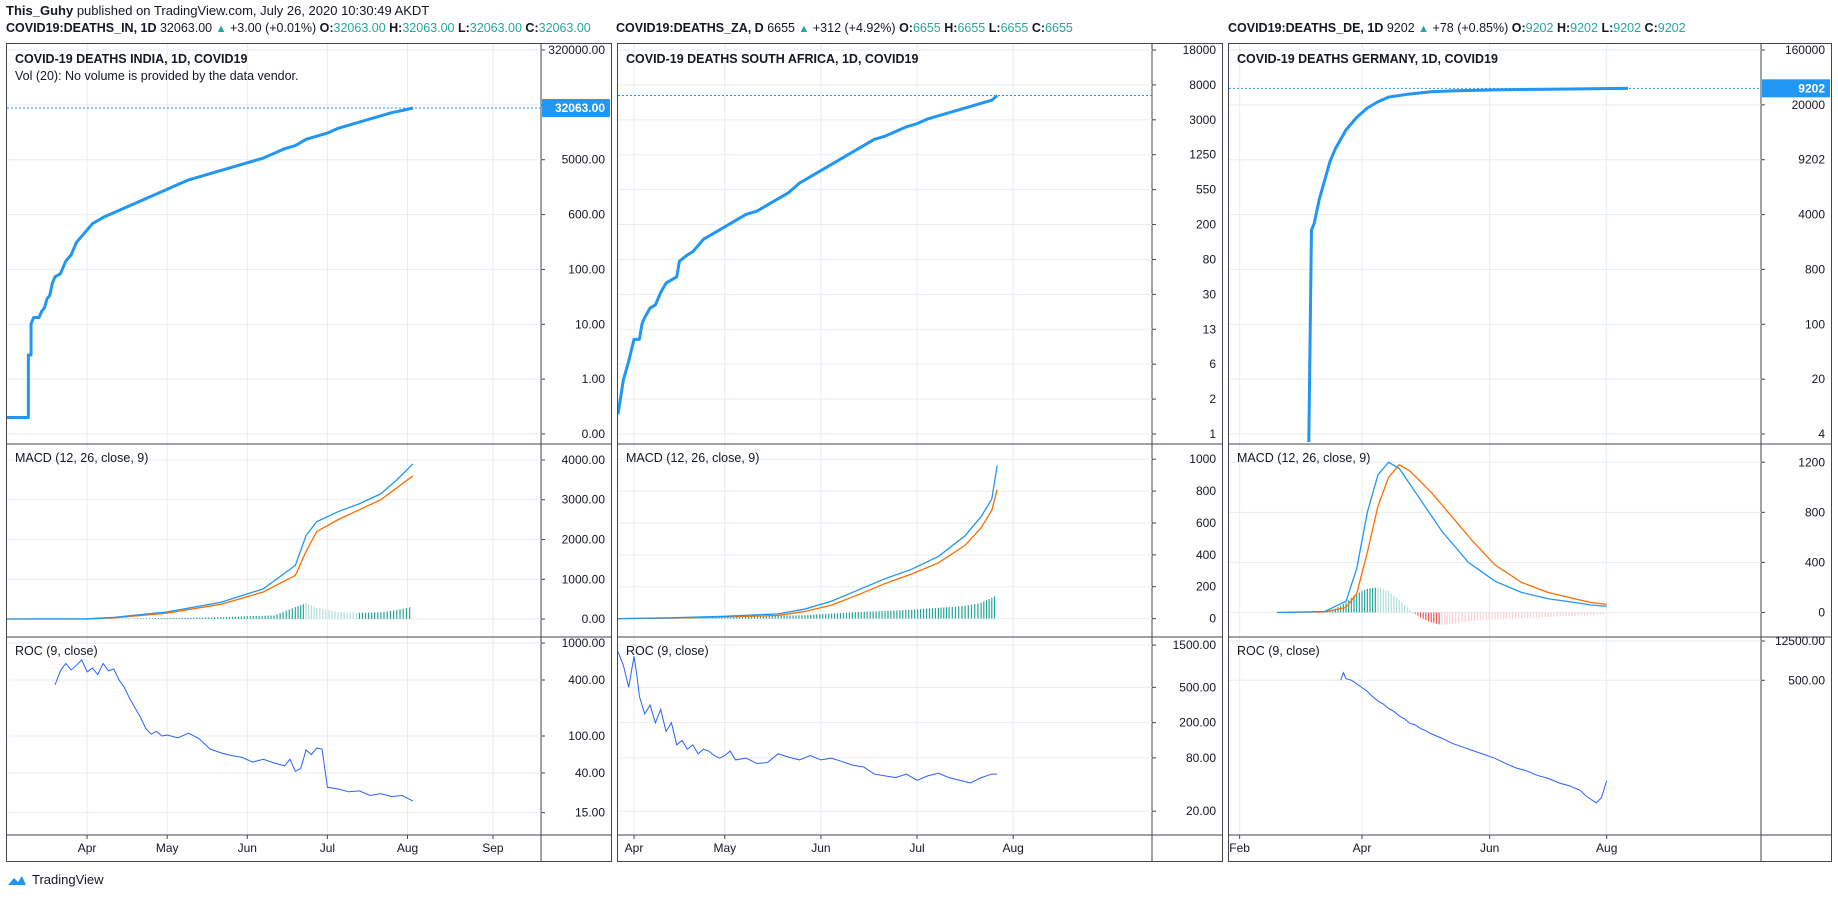 The height and width of the screenshot is (898, 1838). What do you see at coordinates (781, 28) in the screenshot?
I see `last-value: 6655` at bounding box center [781, 28].